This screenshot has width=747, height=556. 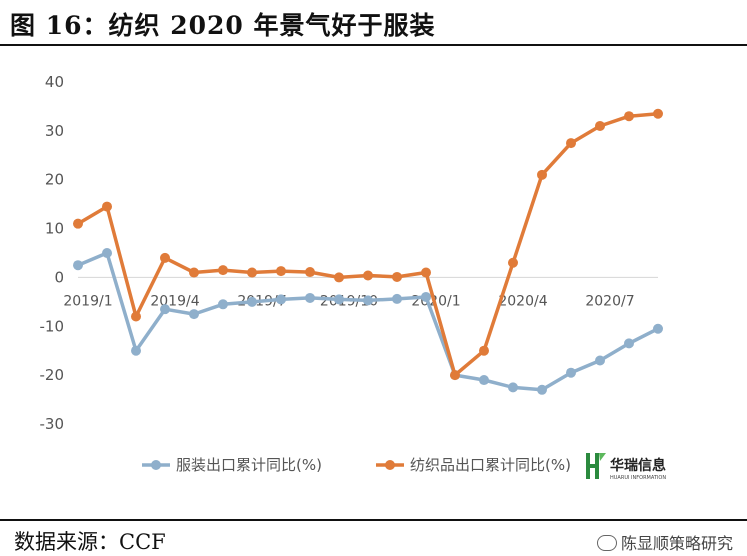 I want to click on y-tick-label: -20, so click(x=52, y=375).